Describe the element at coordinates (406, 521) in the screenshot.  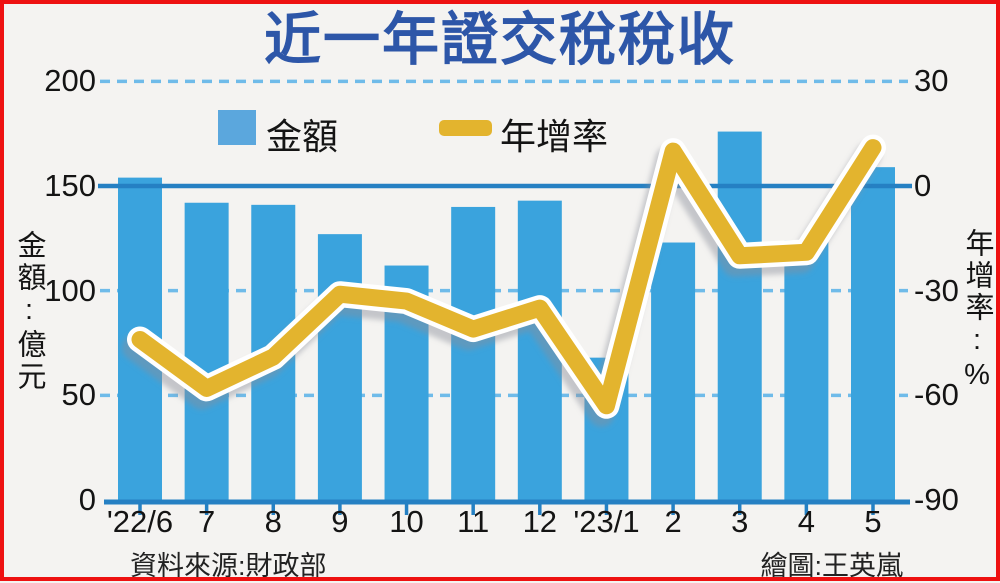
I see `x-label-10: 10` at that location.